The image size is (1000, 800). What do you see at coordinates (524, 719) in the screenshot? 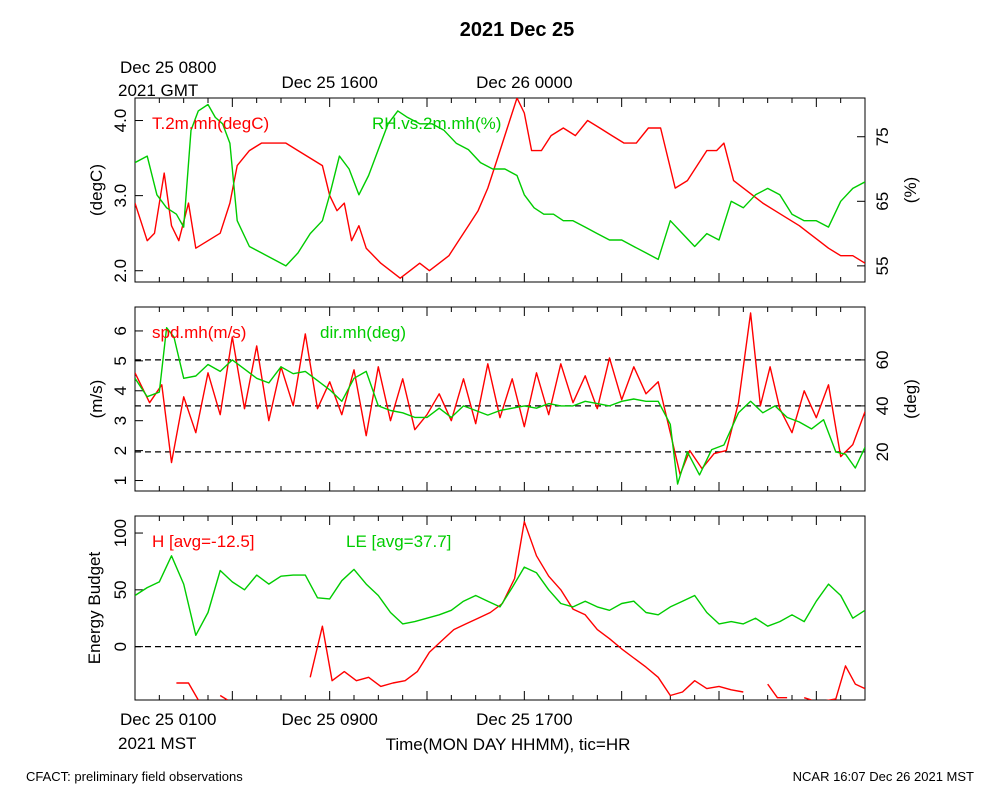
I see `time-tick-label: Dec 25 1700` at bounding box center [524, 719].